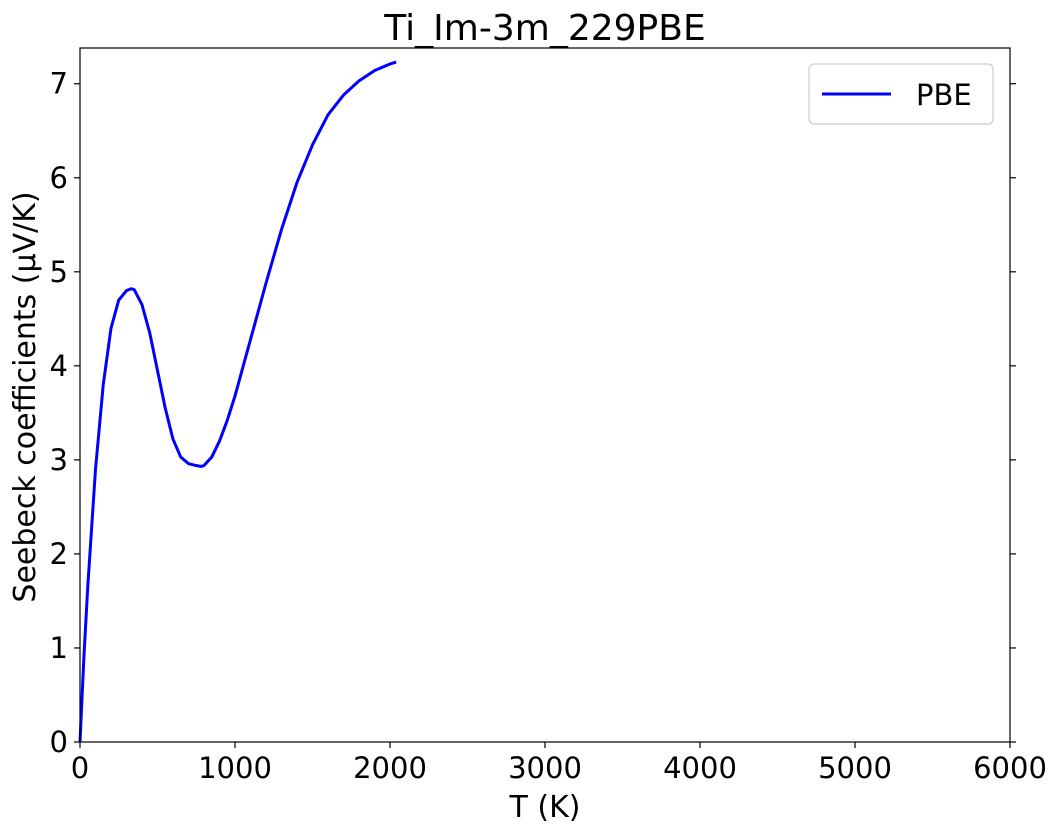 This screenshot has width=1062, height=833. Describe the element at coordinates (59, 554) in the screenshot. I see `y-tick-label: 2` at that location.